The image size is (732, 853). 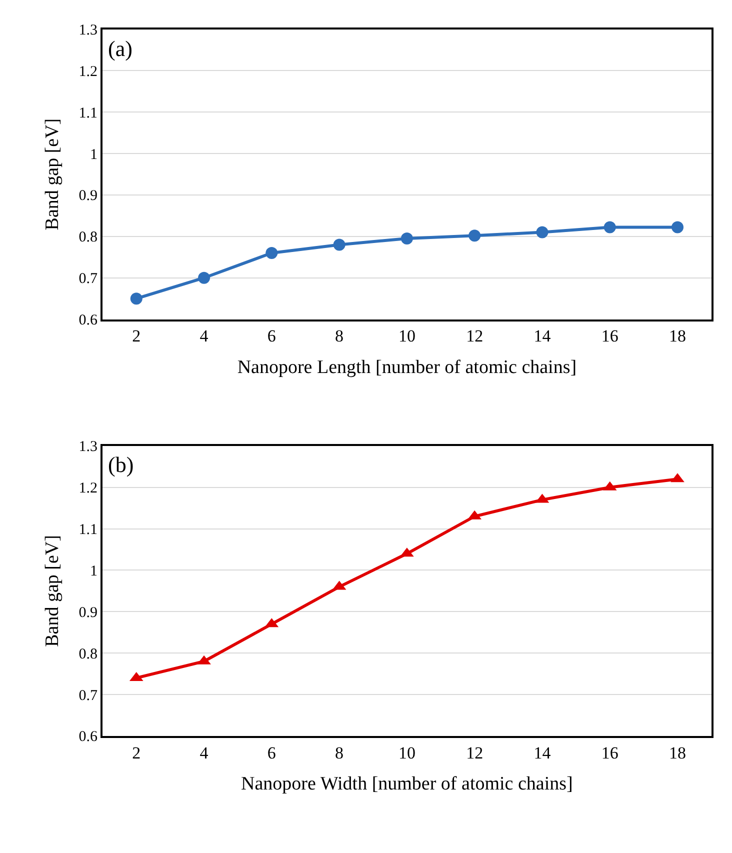 What do you see at coordinates (120, 48) in the screenshot?
I see `annotation: (a)` at bounding box center [120, 48].